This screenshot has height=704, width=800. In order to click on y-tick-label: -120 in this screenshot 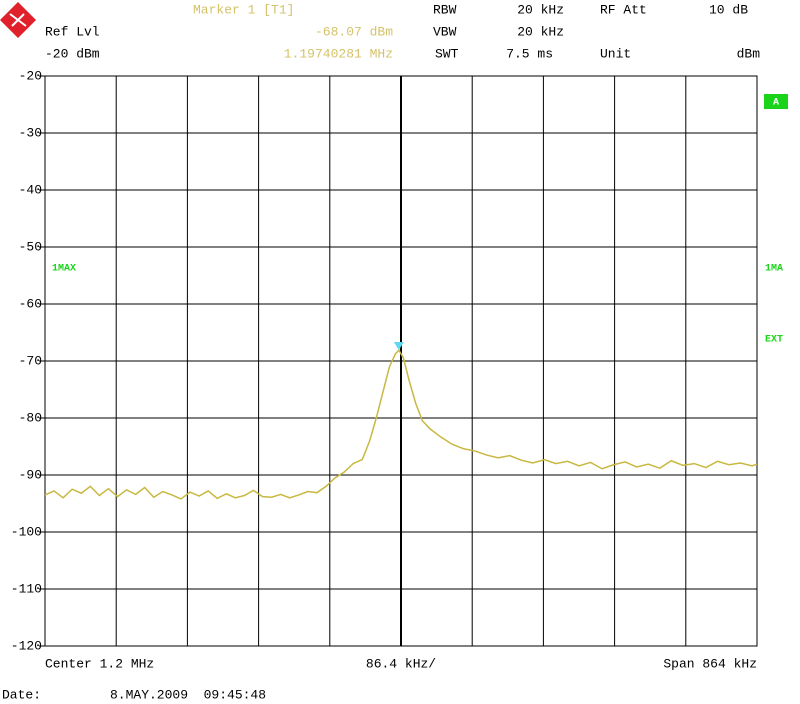, I will do `click(26, 645)`.